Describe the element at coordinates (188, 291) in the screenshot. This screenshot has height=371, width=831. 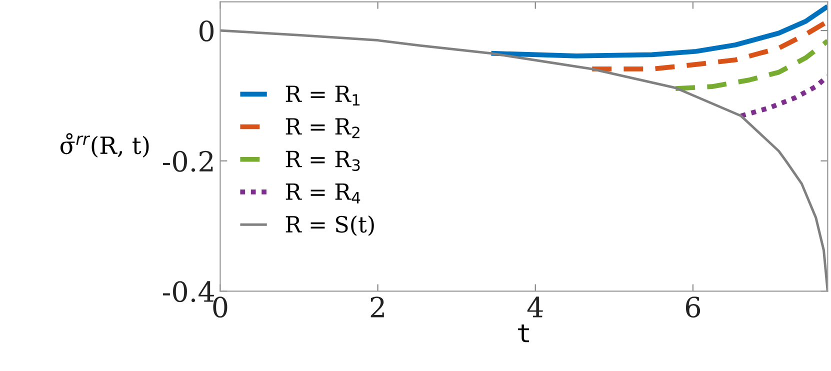
I see `y-tick-label: -0.4` at that location.